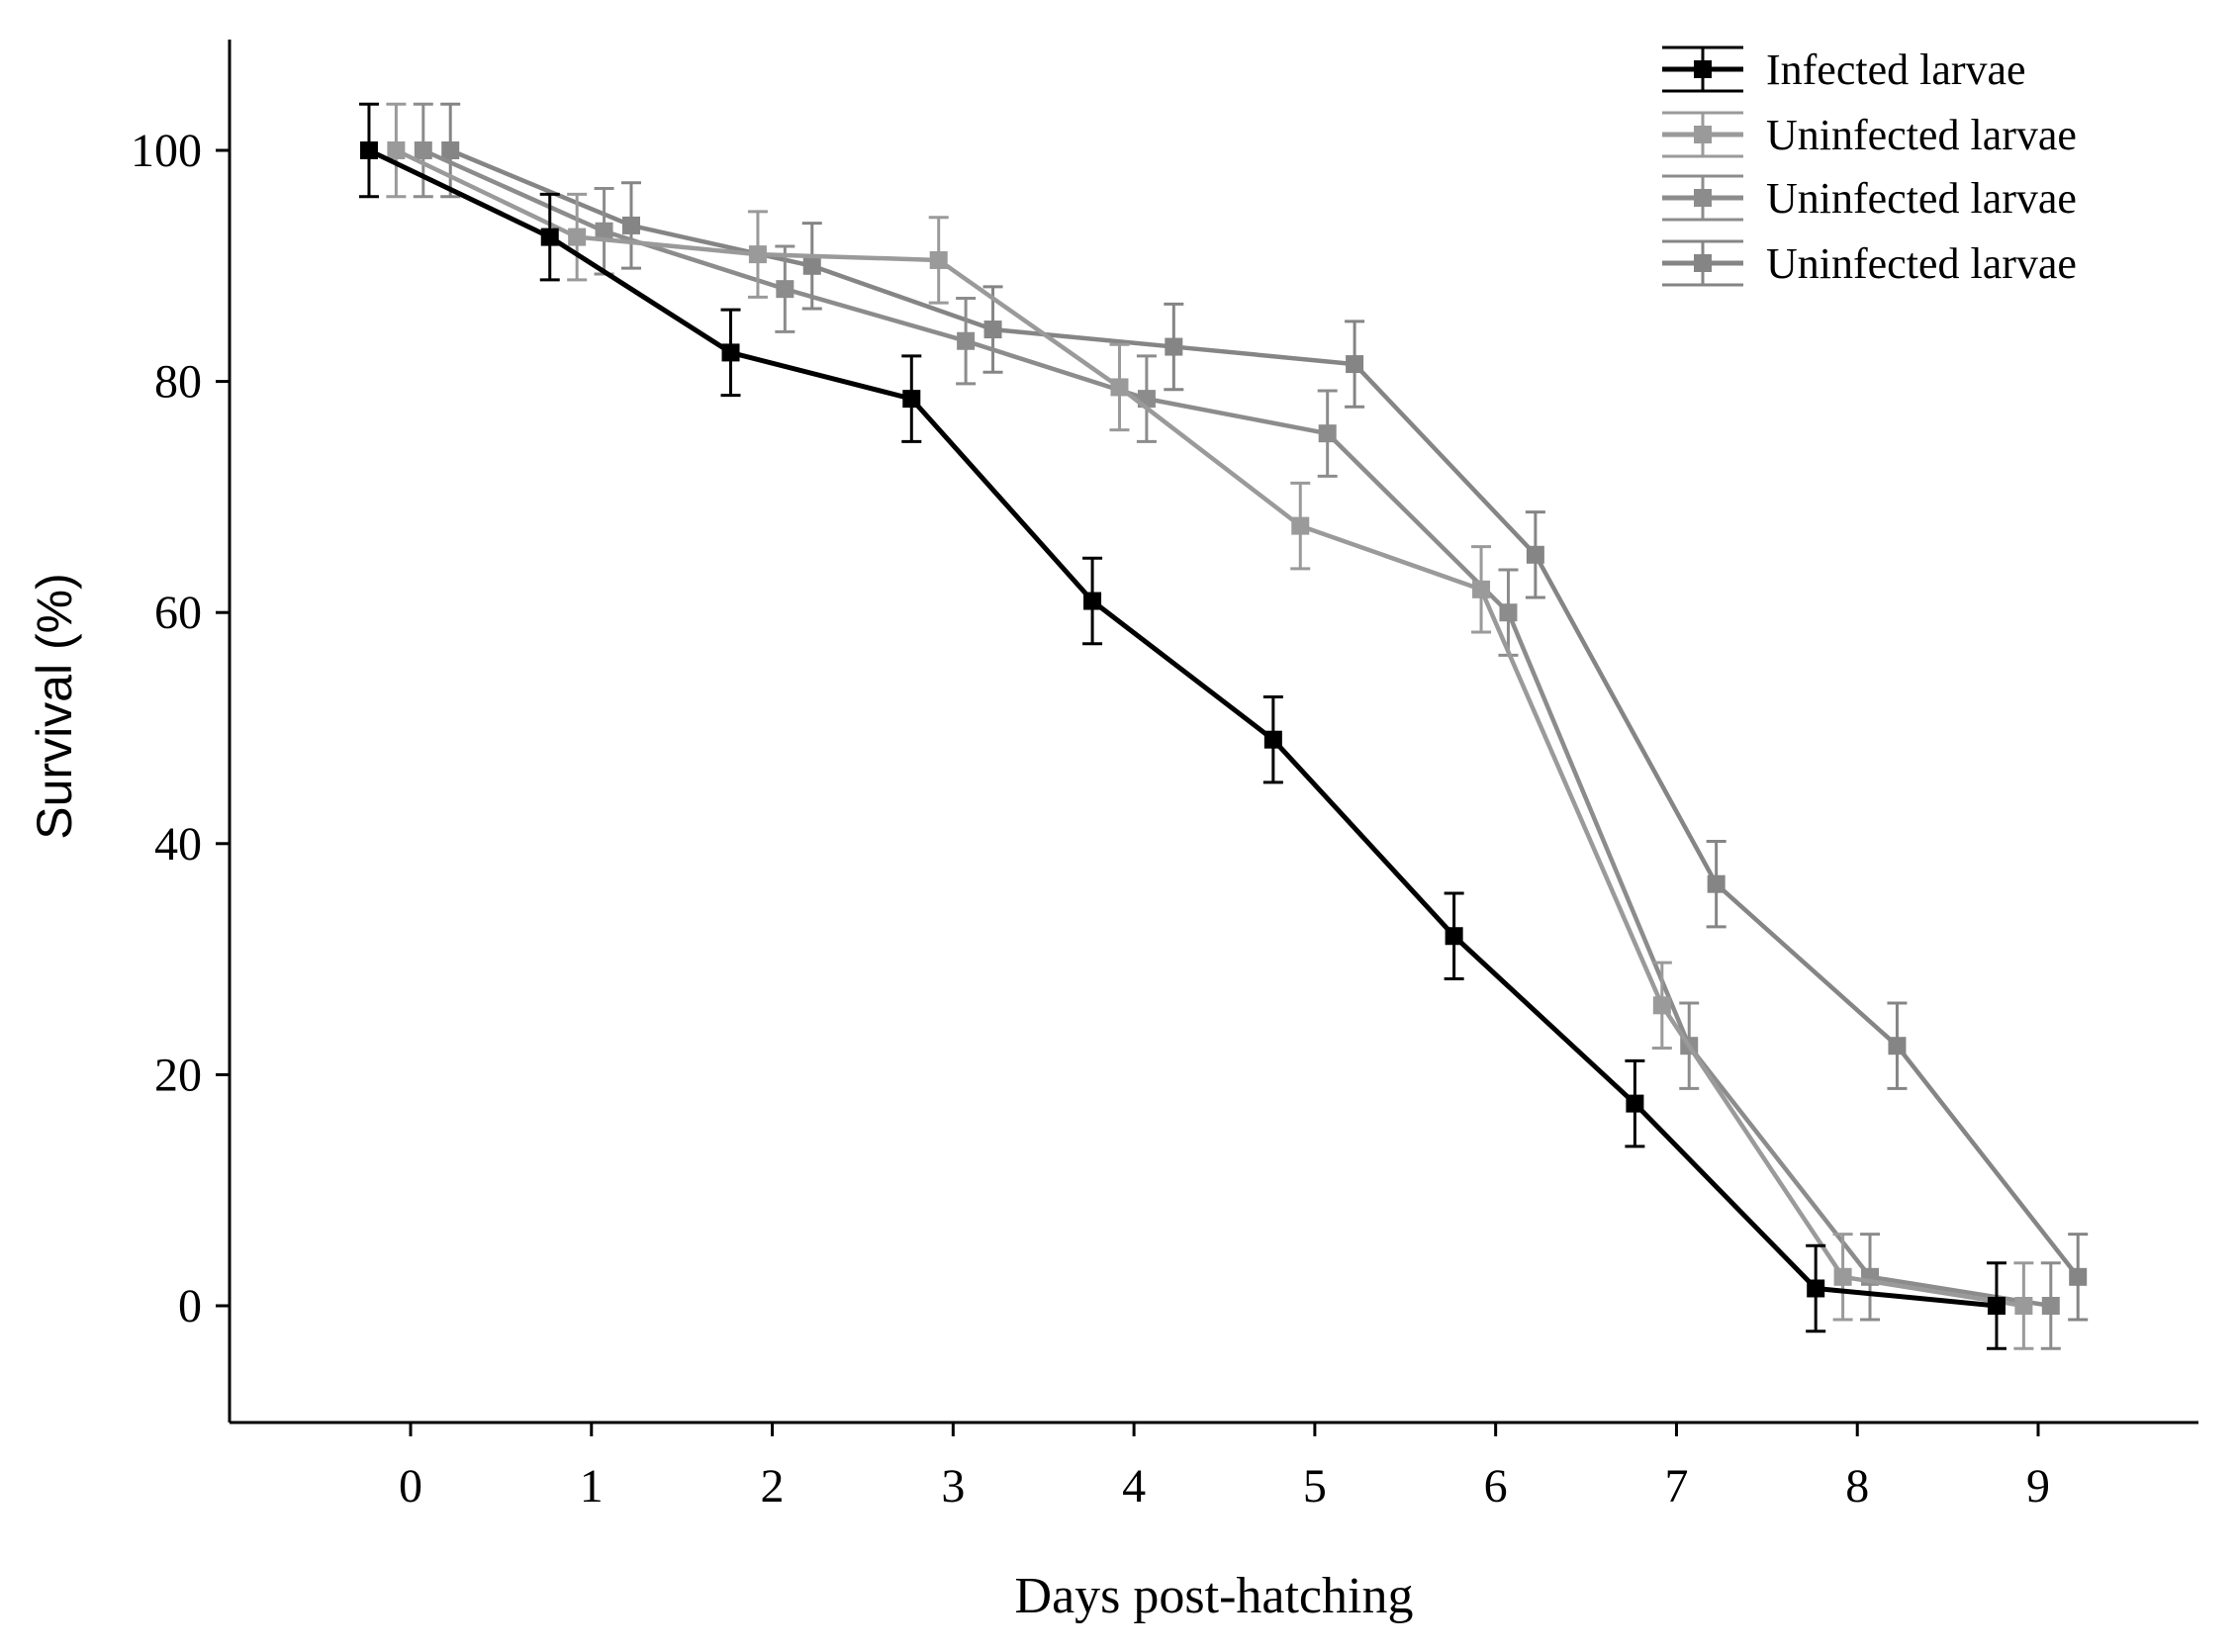 The width and height of the screenshot is (2240, 1652). I want to click on x-axis-title: Days post-hatching, so click(1214, 1596).